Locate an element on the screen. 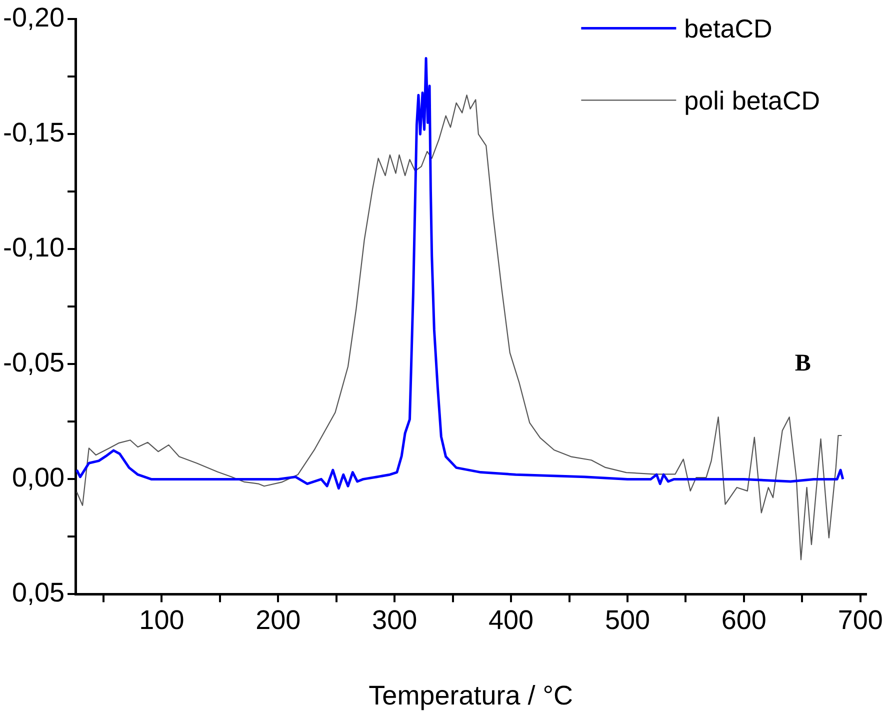 The width and height of the screenshot is (886, 727). x-tick-label: 100 is located at coordinates (161, 619).